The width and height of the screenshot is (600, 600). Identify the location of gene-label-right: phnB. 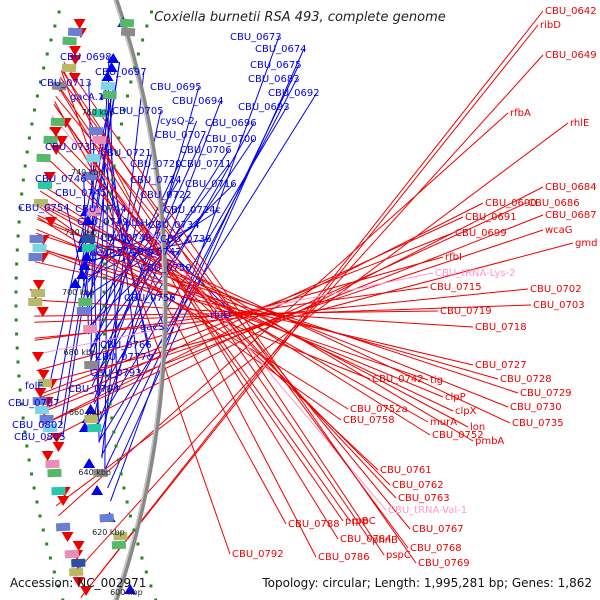
(385, 540).